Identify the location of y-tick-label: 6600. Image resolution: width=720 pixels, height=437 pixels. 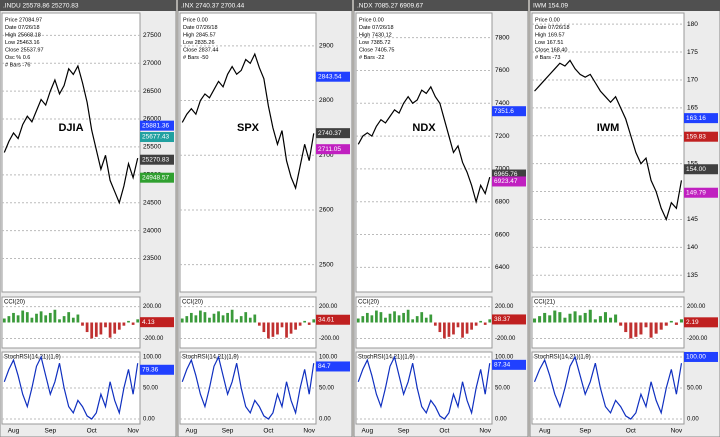
(502, 234).